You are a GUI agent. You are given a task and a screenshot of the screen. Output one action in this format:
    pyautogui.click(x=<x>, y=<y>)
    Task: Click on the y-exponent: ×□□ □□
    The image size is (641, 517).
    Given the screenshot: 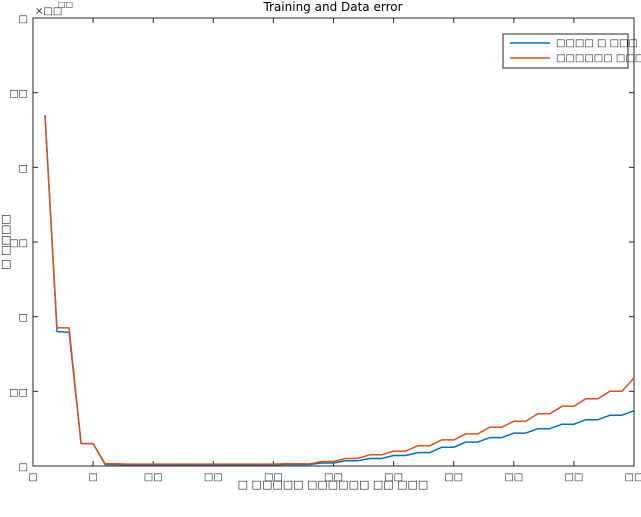 What is the action you would take?
    pyautogui.click(x=54, y=8)
    